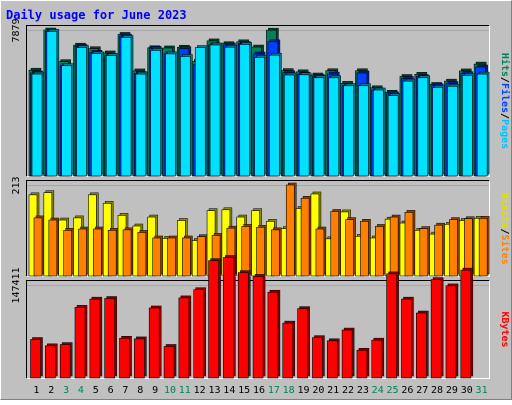 The width and height of the screenshot is (512, 405). I want to click on x-tick-label-day-4: 4, so click(81, 390).